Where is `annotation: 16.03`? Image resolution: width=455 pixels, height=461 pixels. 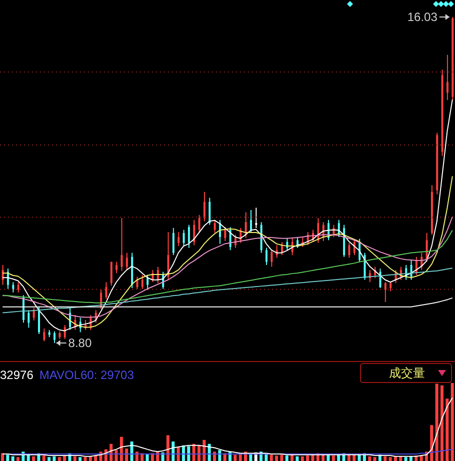
annotation: 16.03 is located at coordinates (422, 17).